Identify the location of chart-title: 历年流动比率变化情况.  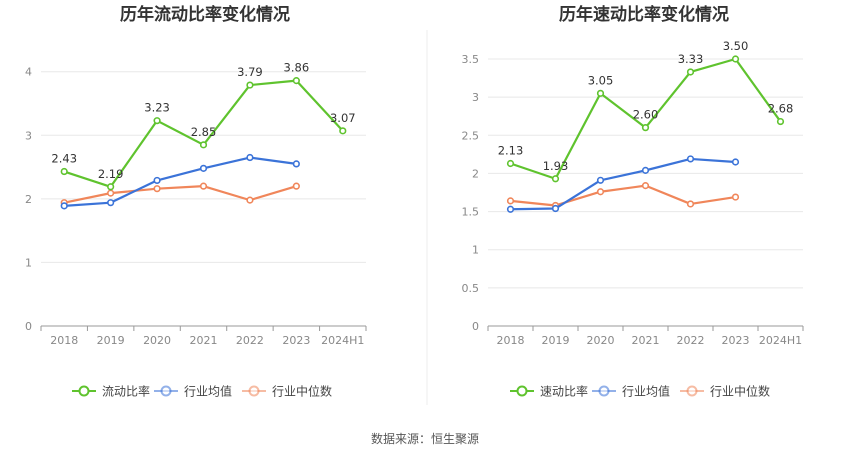
(205, 14).